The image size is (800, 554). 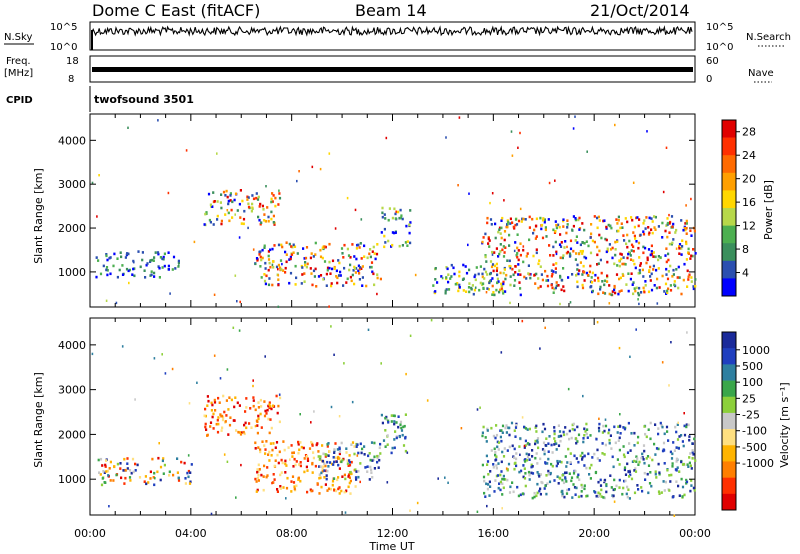 I want to click on colorbar-frame, so click(x=729, y=421).